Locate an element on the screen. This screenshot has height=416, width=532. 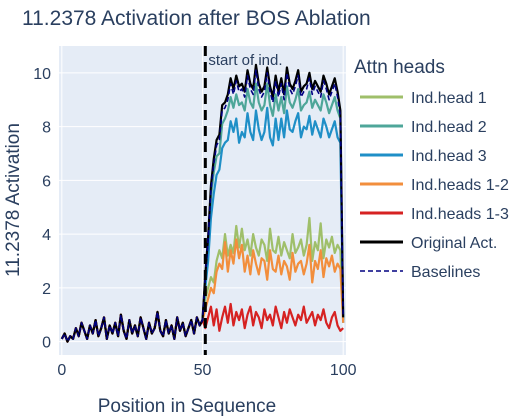
y-tick-label: 10 is located at coordinates (42, 74).